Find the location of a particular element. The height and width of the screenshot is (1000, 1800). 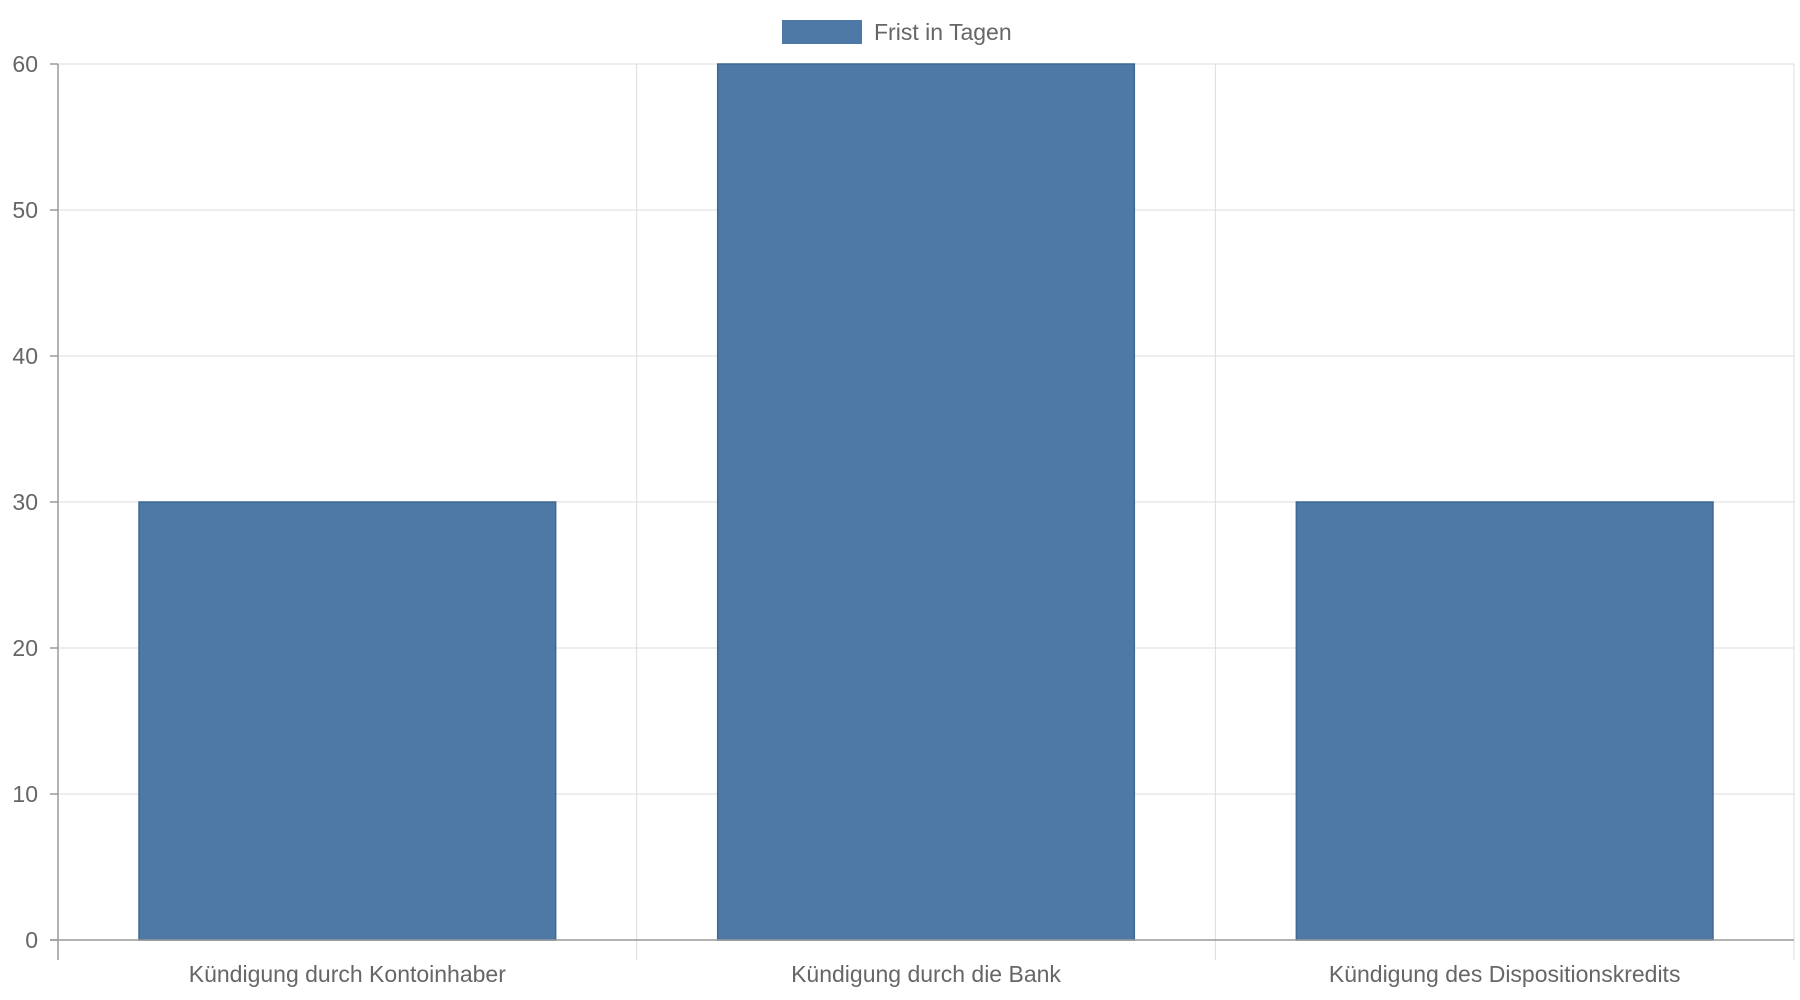

y-tick-label: 60 is located at coordinates (25, 64).